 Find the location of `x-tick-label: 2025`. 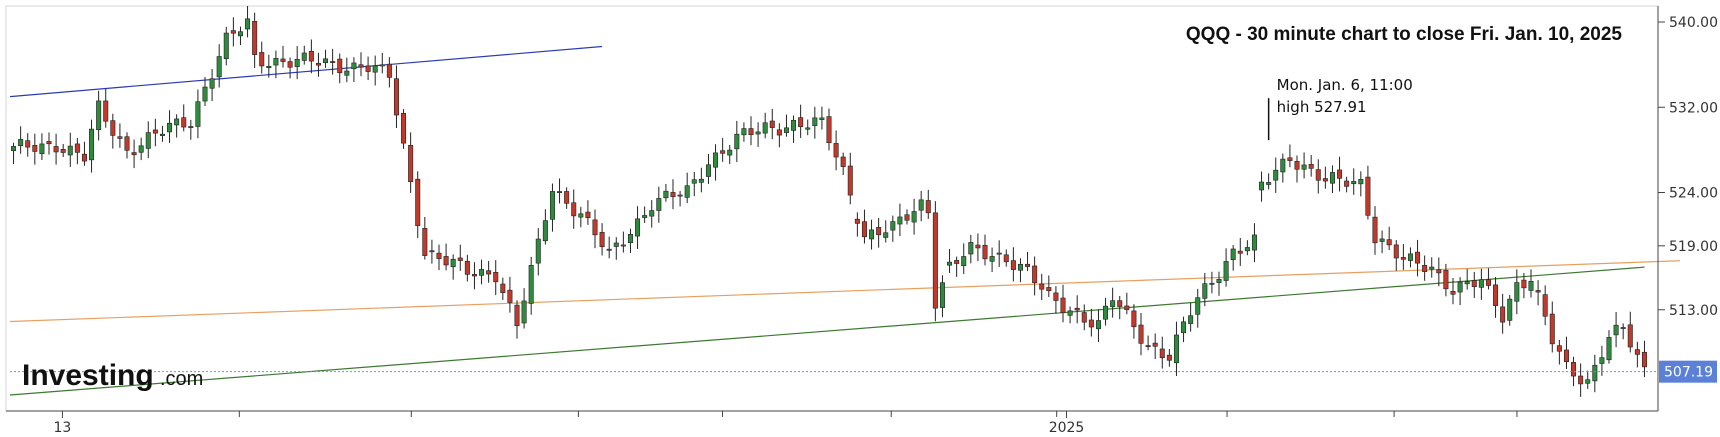

x-tick-label: 2025 is located at coordinates (1067, 428).